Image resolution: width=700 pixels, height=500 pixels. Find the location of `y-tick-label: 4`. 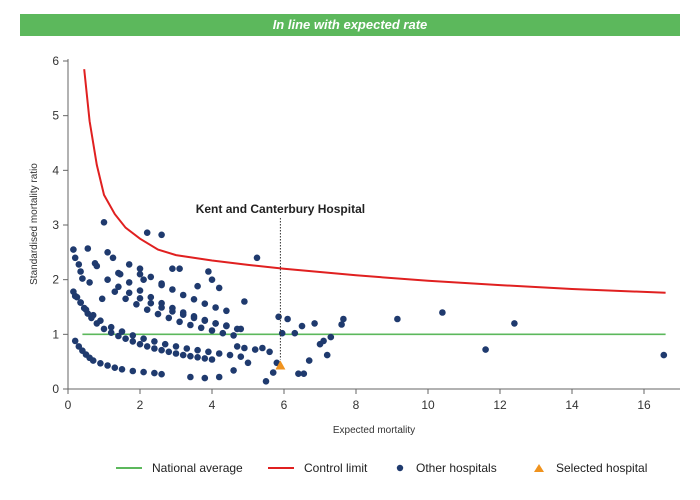

y-tick-label: 4 is located at coordinates (55, 170).